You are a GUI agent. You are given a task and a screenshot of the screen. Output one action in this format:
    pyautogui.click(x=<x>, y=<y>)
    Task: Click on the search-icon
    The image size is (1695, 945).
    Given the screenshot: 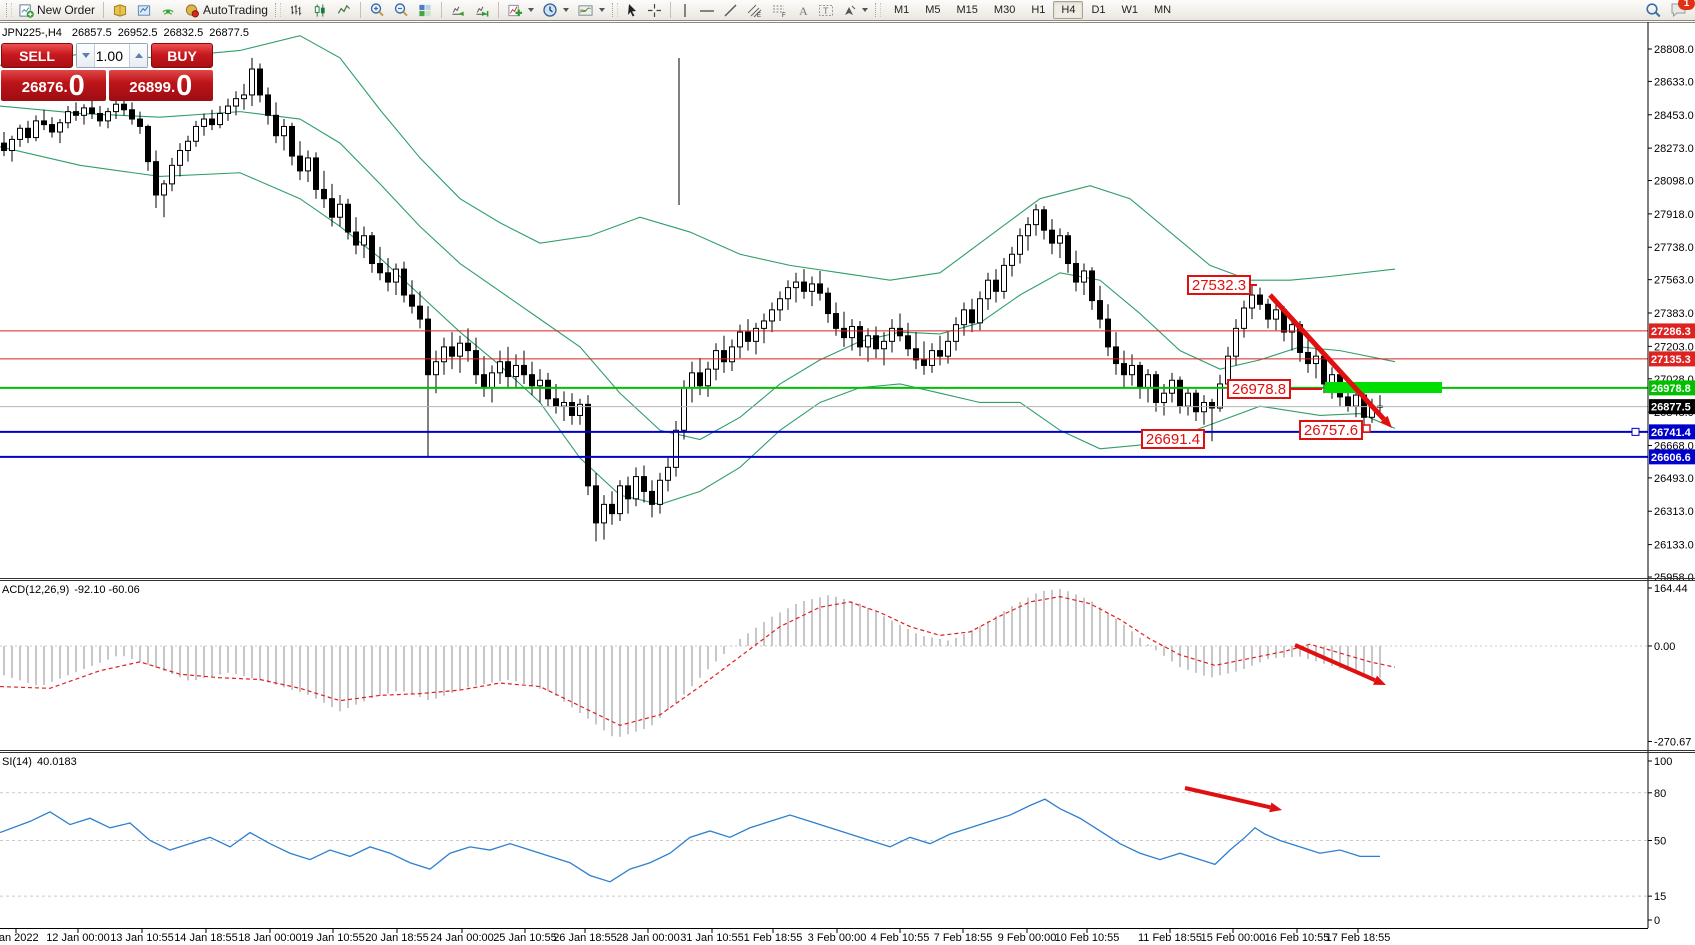 What is the action you would take?
    pyautogui.click(x=1653, y=10)
    